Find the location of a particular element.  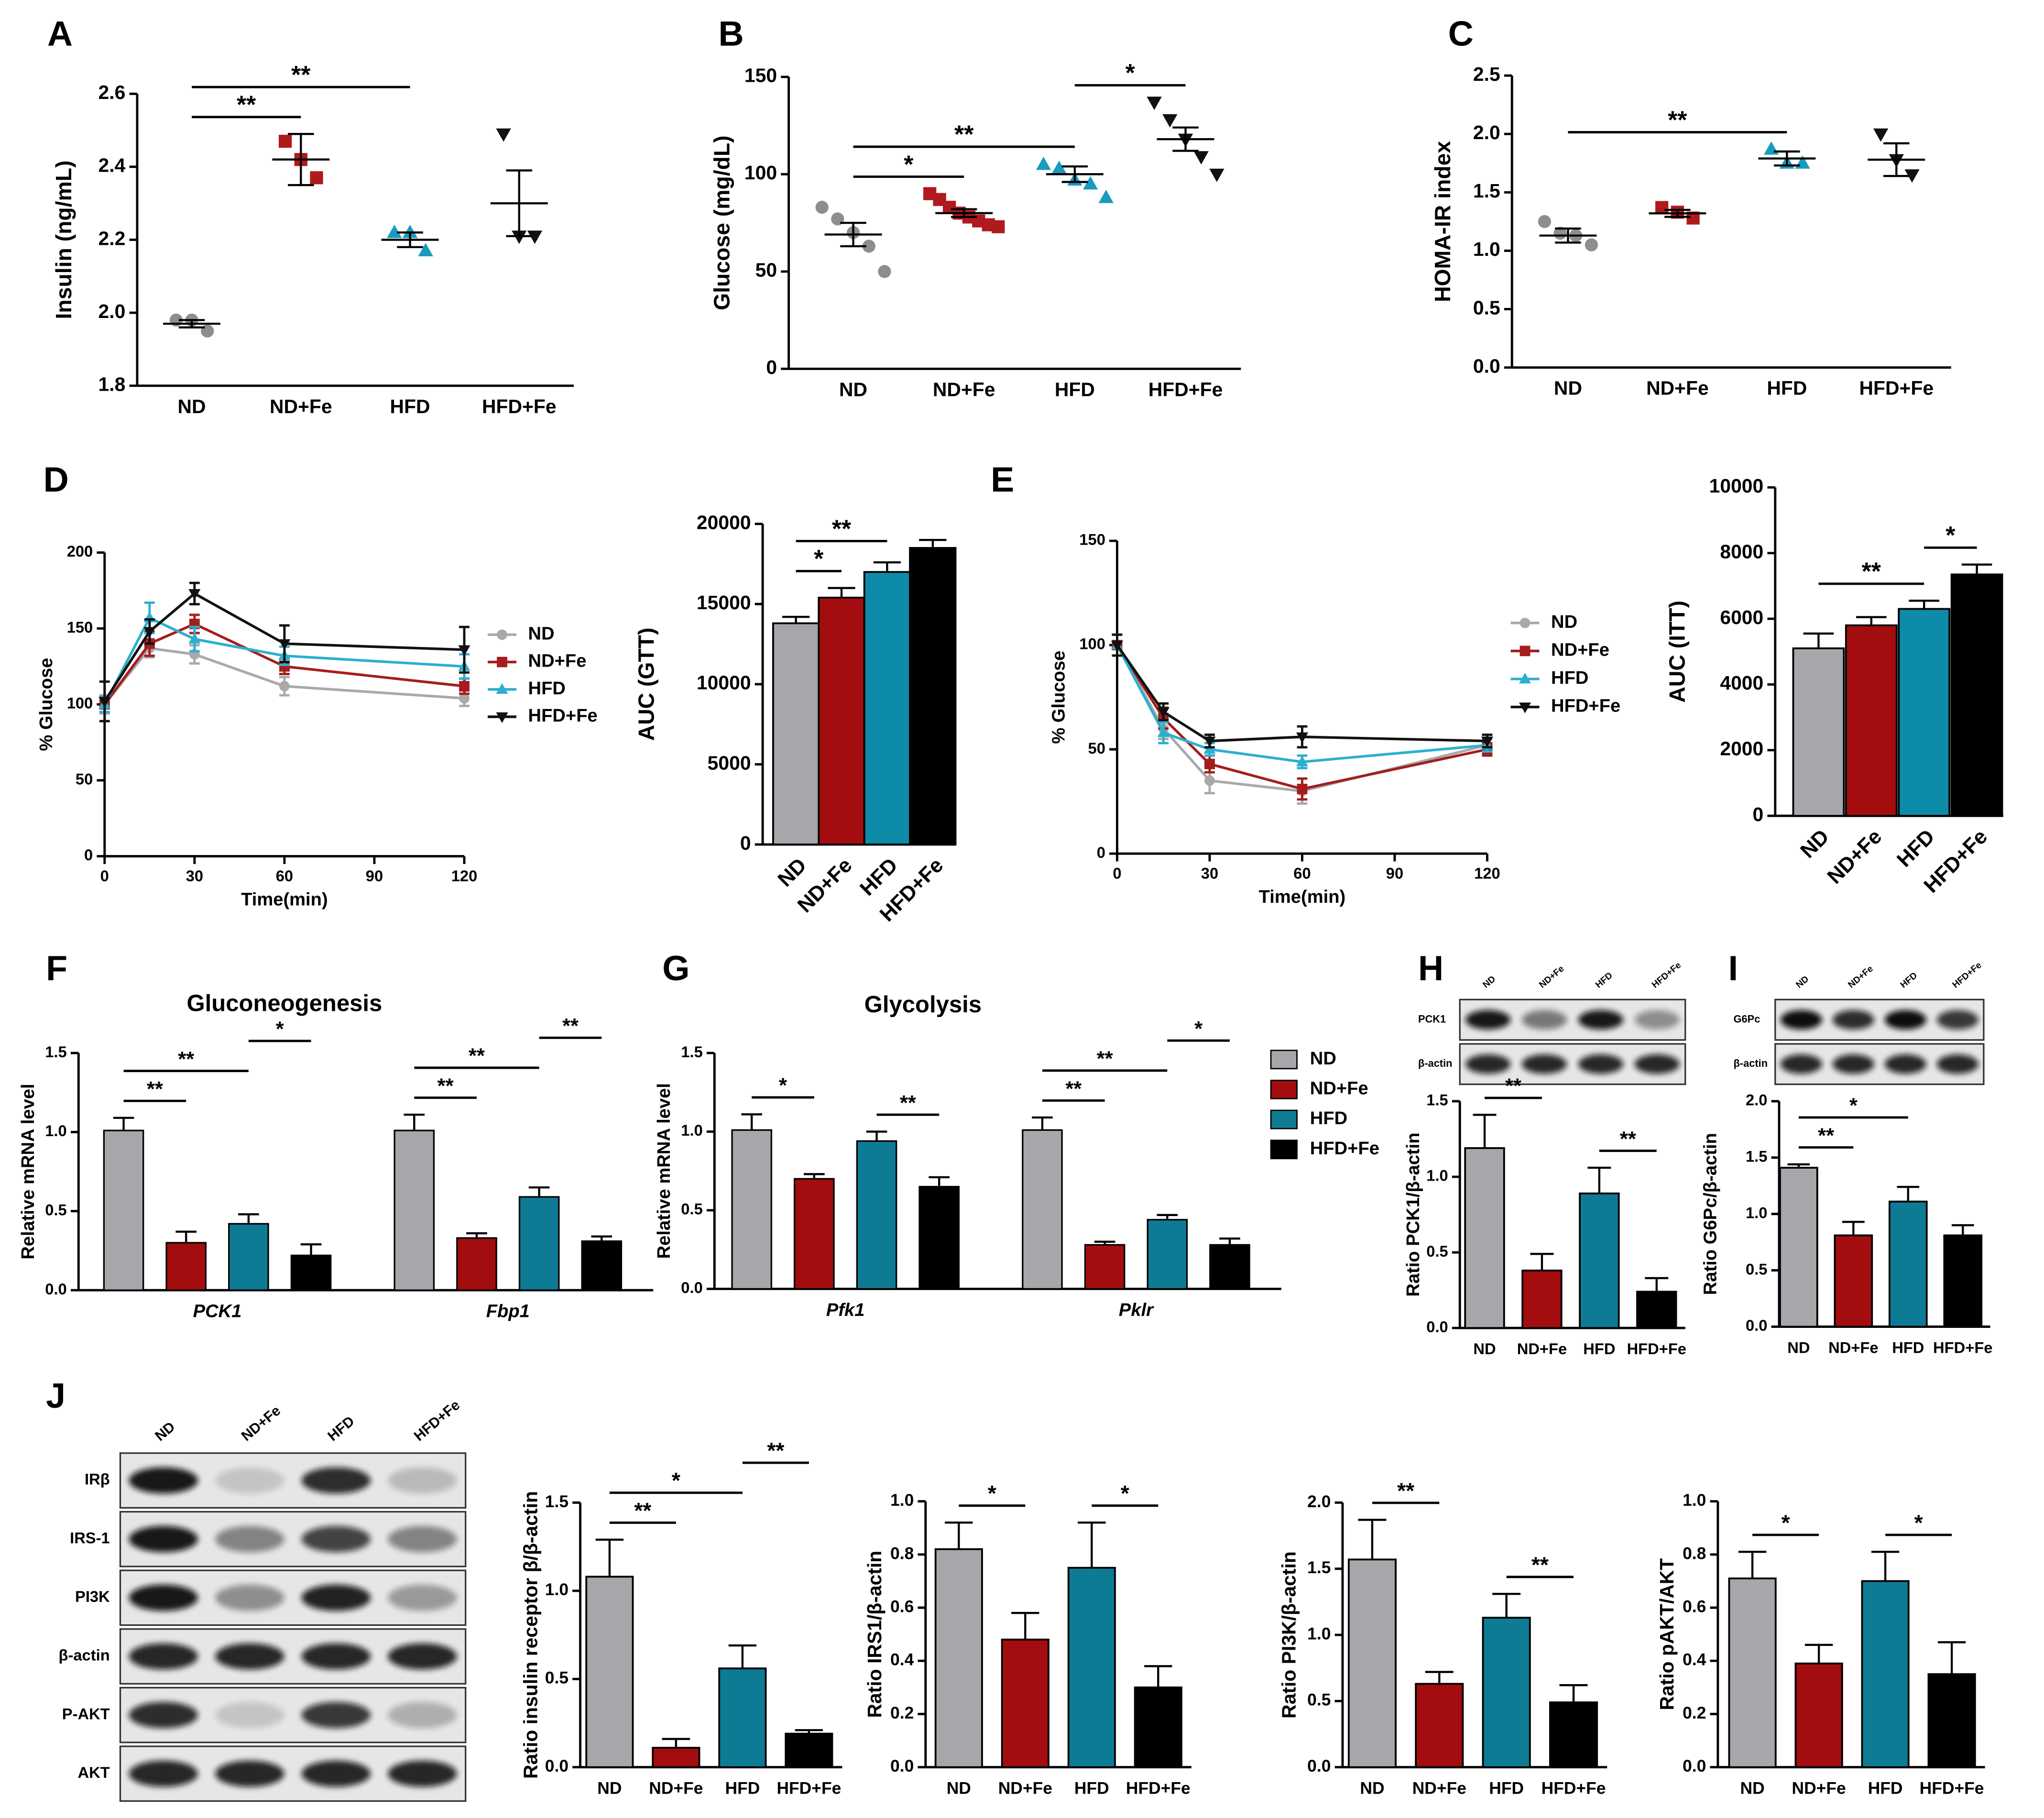

y-tick-label: 10000 is located at coordinates (1736, 486).